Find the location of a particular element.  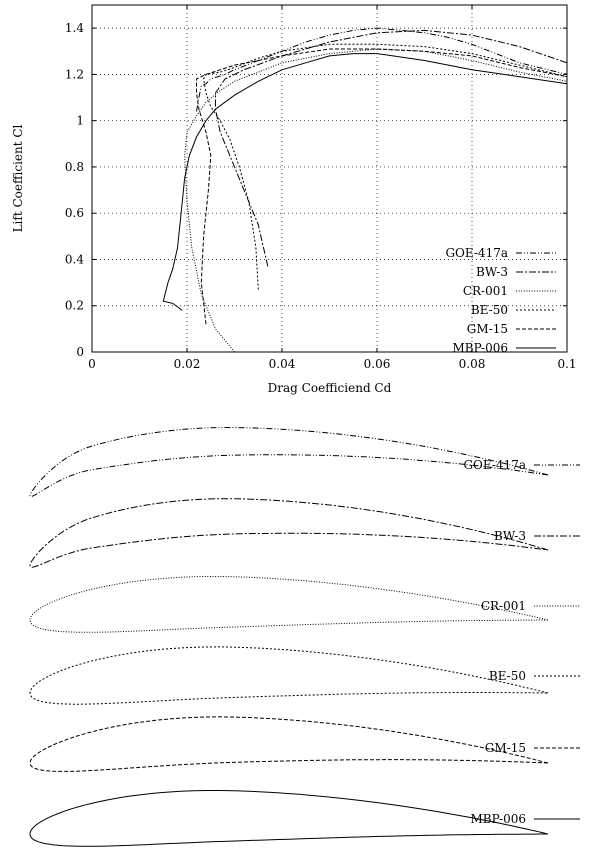

y-tick-label: 1.2 is located at coordinates (74, 74).